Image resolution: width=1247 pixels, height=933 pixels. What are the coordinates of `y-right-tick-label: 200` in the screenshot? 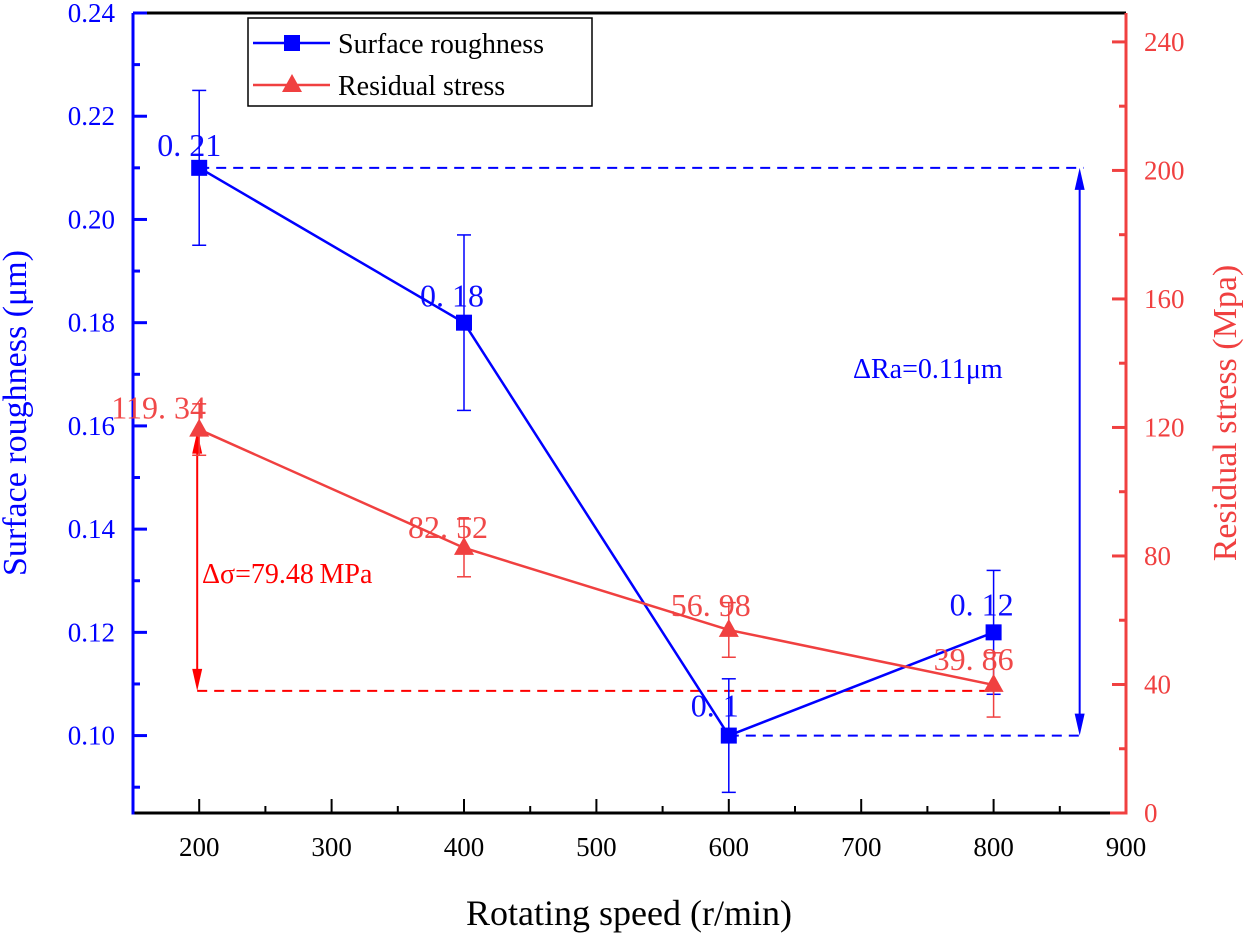 It's located at (1164, 170).